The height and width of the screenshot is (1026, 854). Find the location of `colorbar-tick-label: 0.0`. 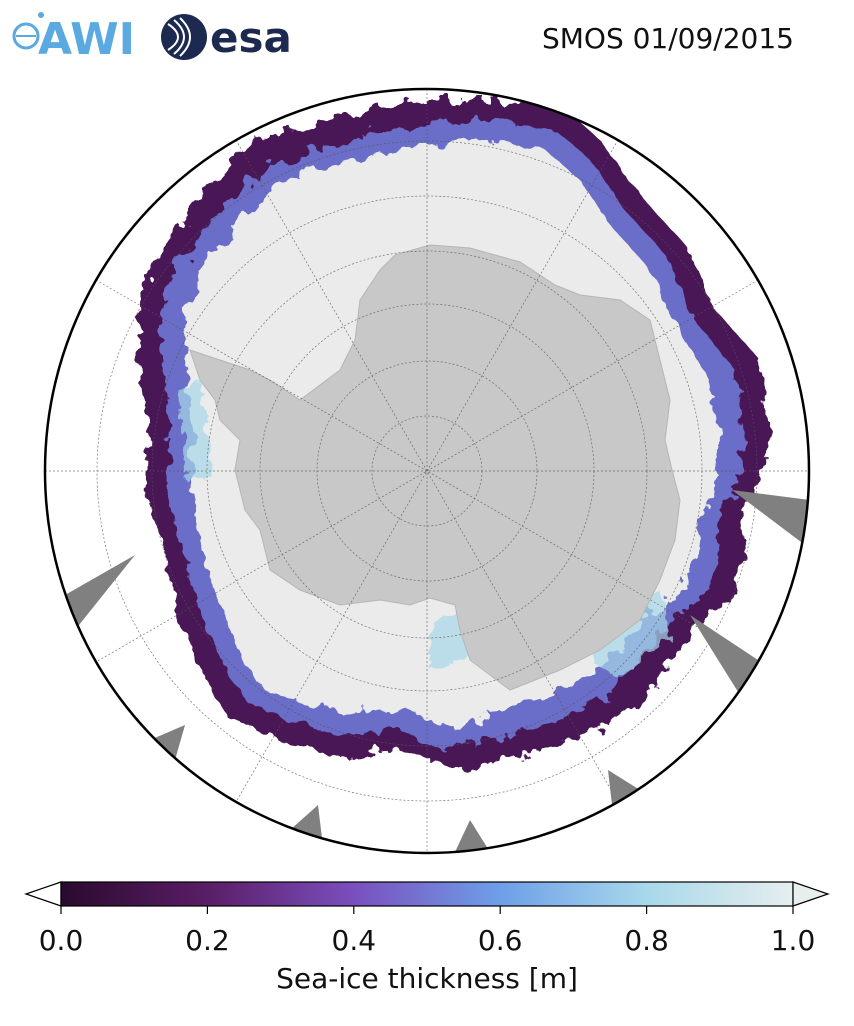

colorbar-tick-label: 0.0 is located at coordinates (61, 940).